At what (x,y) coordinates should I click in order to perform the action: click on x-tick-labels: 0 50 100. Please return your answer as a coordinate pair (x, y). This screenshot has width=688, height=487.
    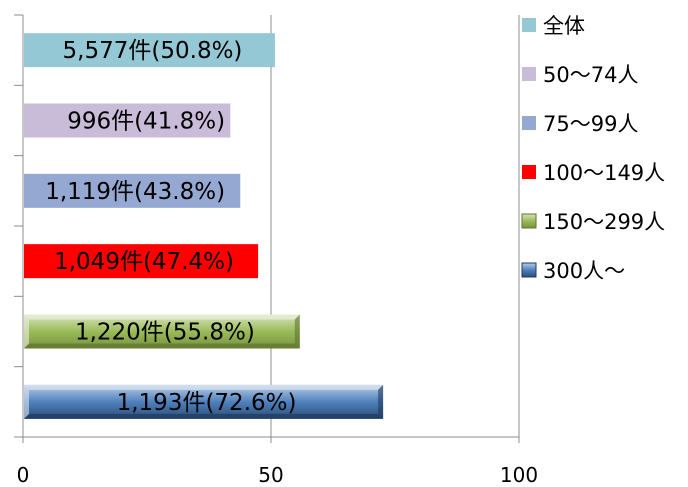
    Looking at the image, I should click on (277, 475).